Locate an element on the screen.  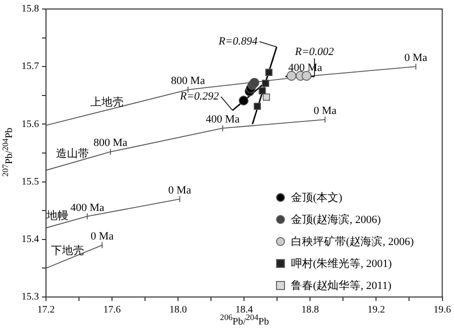
x-tick-label: 19.6 is located at coordinates (442, 310).